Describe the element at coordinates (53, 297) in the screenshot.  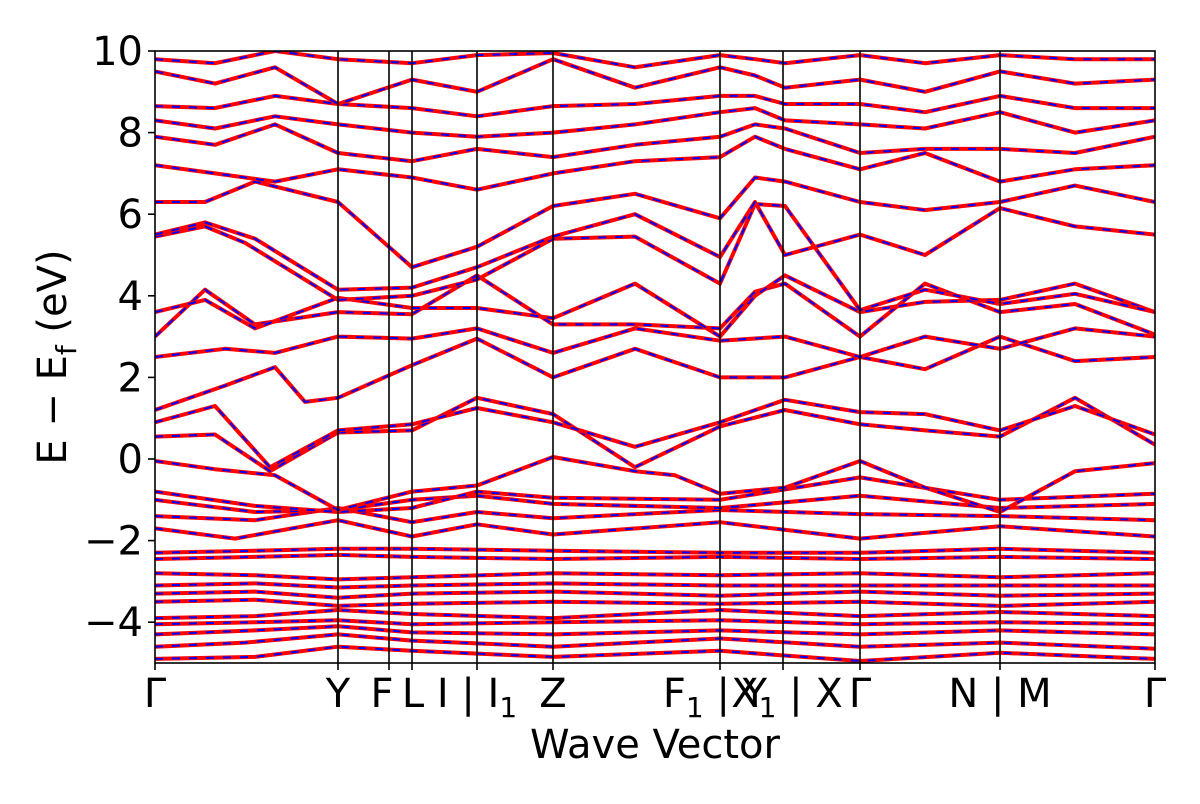
I see `y-axis-label-unit: (eV)` at that location.